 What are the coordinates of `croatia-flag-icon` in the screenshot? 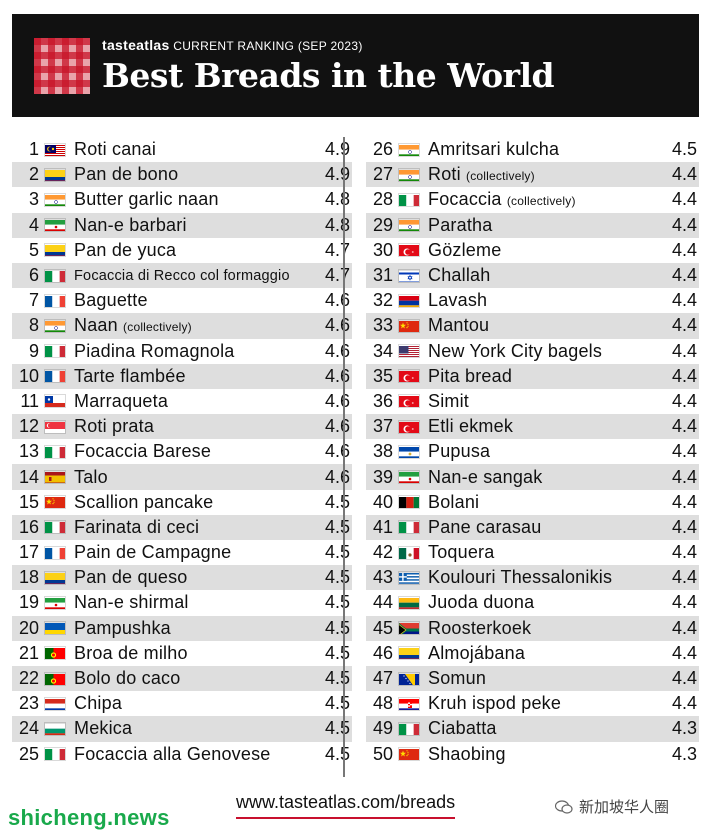 It's located at (409, 703).